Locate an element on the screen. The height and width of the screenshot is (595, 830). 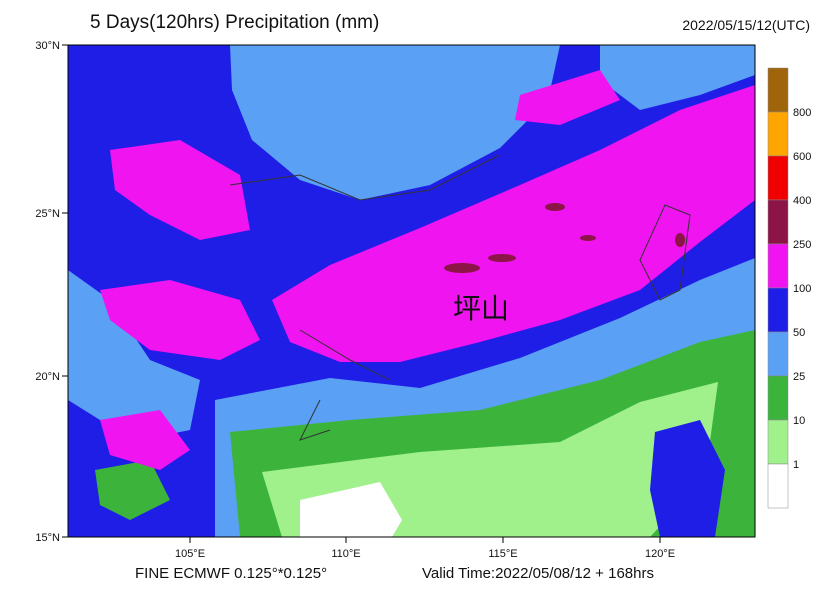
footer-valid-time: Valid Time:2022/05/08/12 + 168hrs is located at coordinates (538, 573).